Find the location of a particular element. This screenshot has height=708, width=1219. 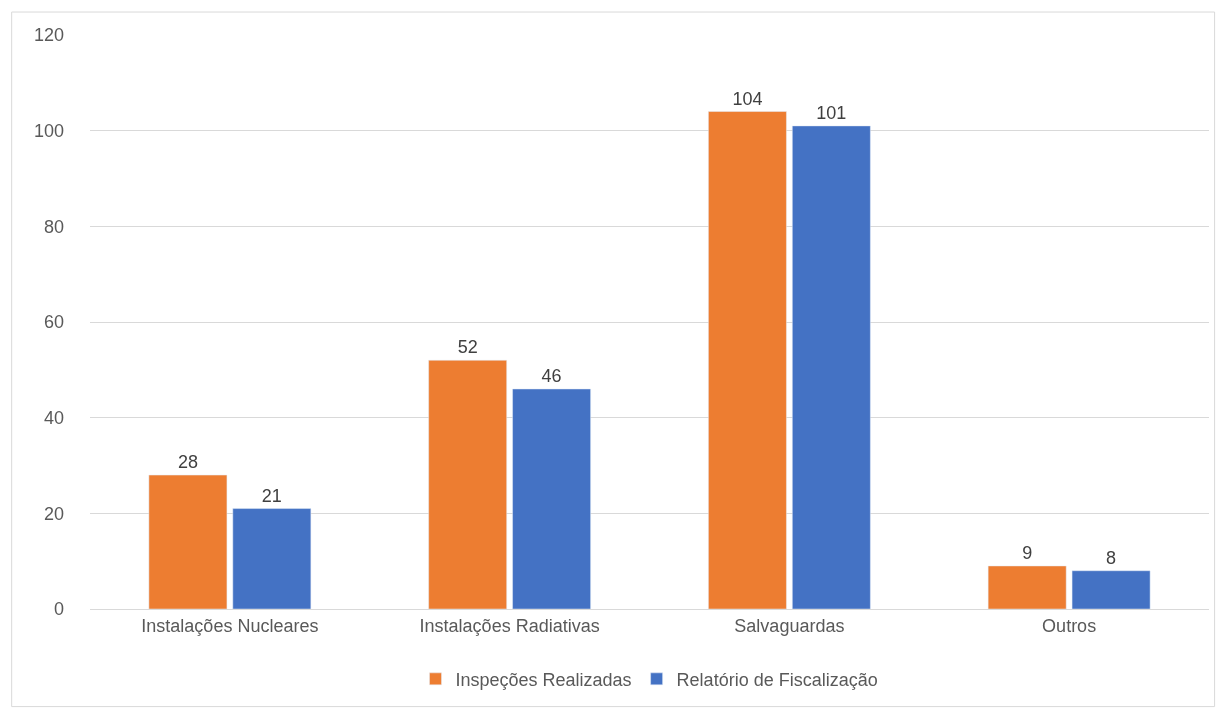

y-tick-label: 20 is located at coordinates (53, 513).